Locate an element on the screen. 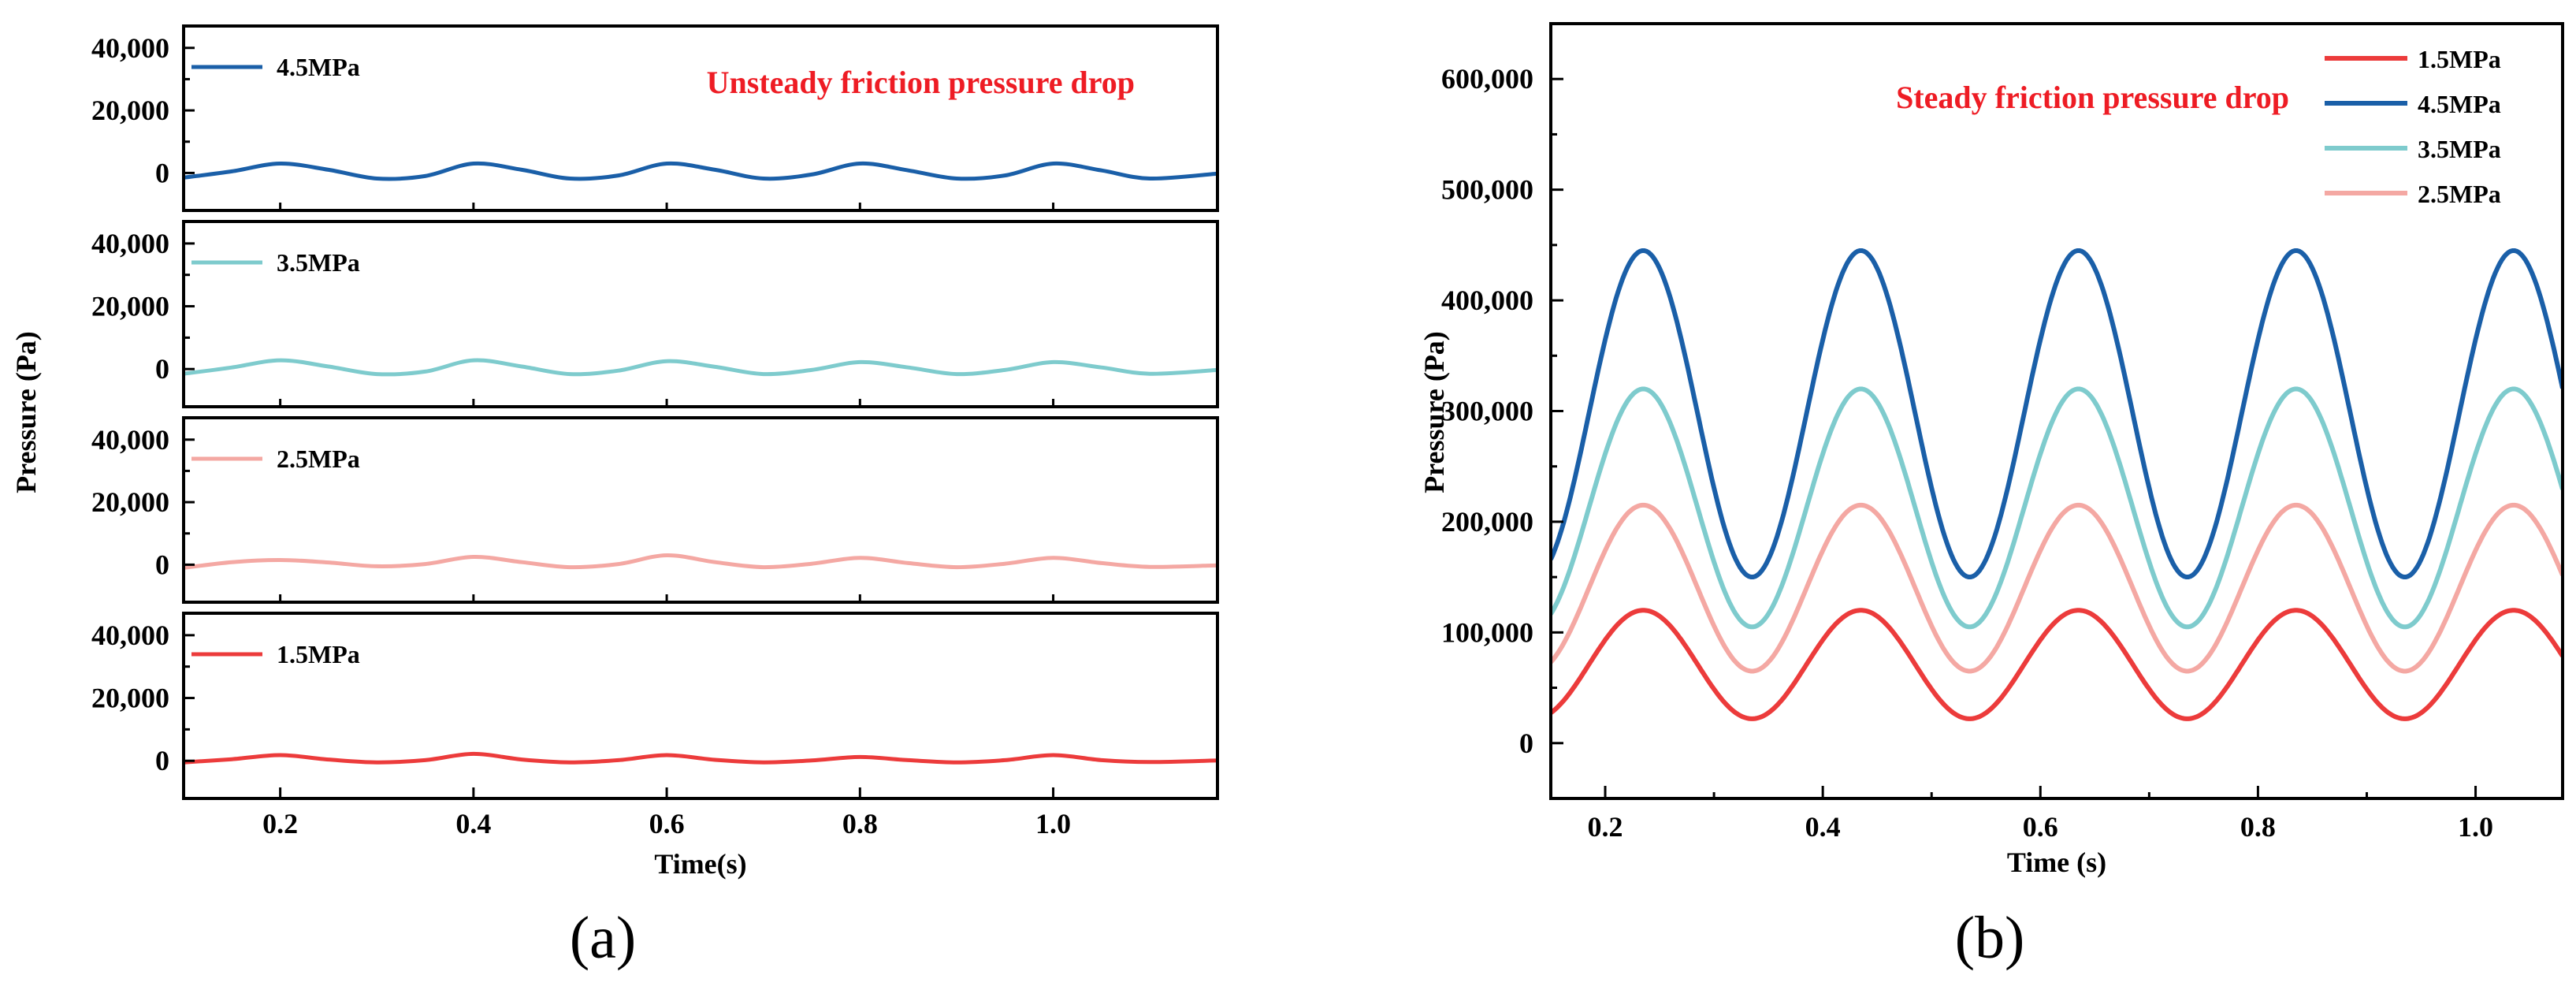 Image resolution: width=2576 pixels, height=990 pixels. y-tick-label: 300,000 is located at coordinates (1487, 411).